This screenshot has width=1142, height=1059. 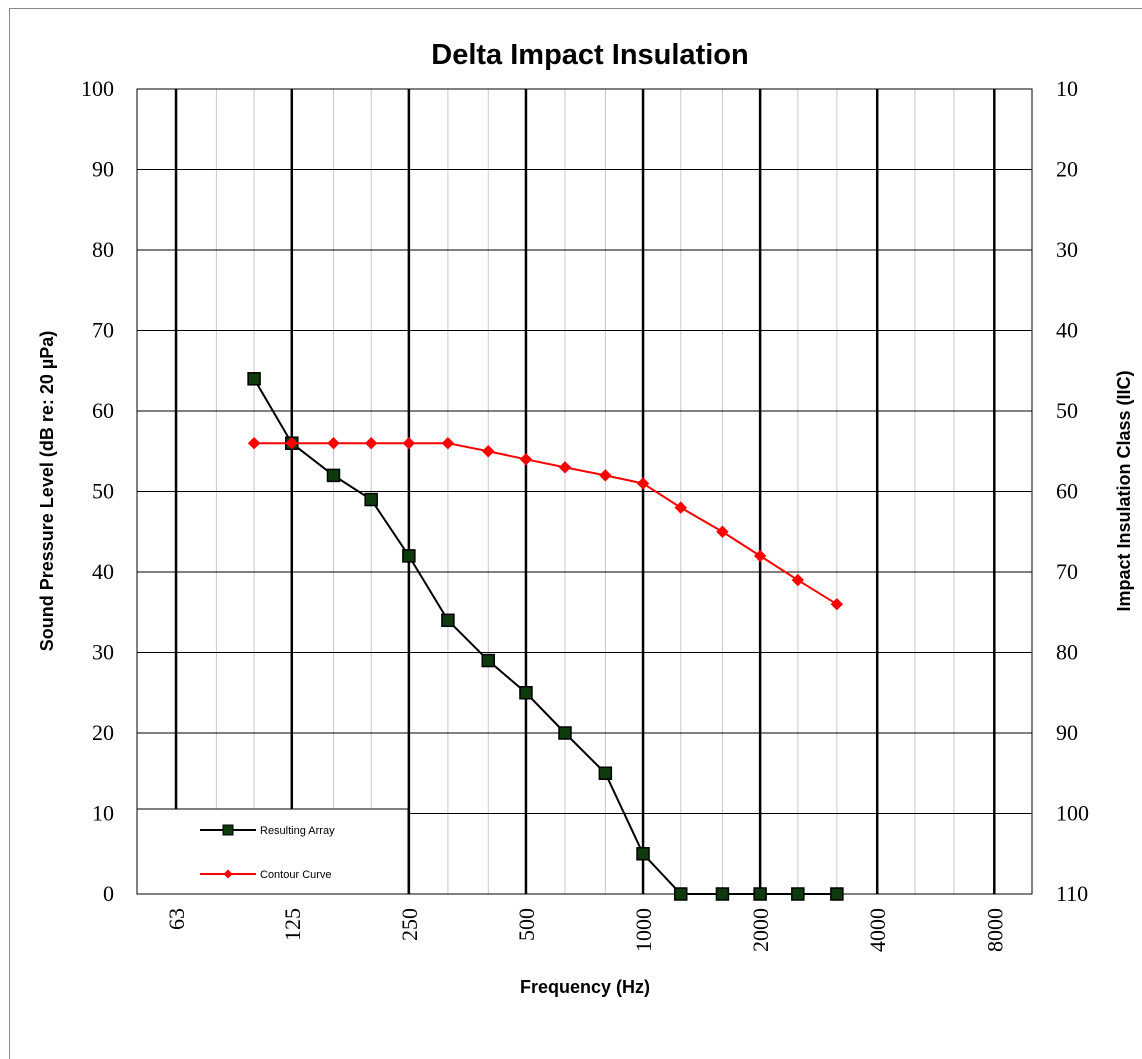 I want to click on y2-tick-label: 90, so click(x=1067, y=732).